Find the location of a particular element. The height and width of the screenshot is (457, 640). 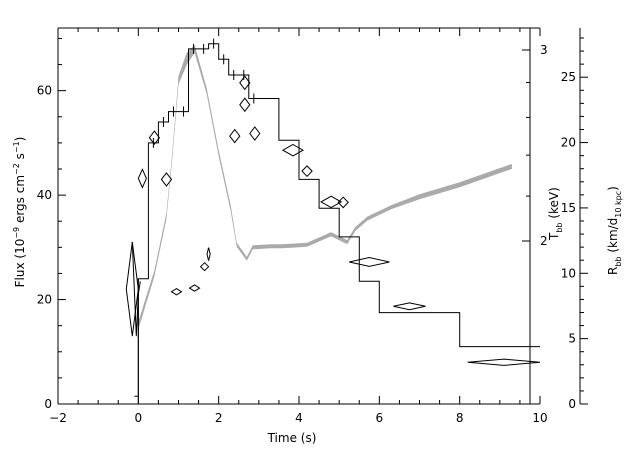

x-tick-label: 2 is located at coordinates (219, 418).